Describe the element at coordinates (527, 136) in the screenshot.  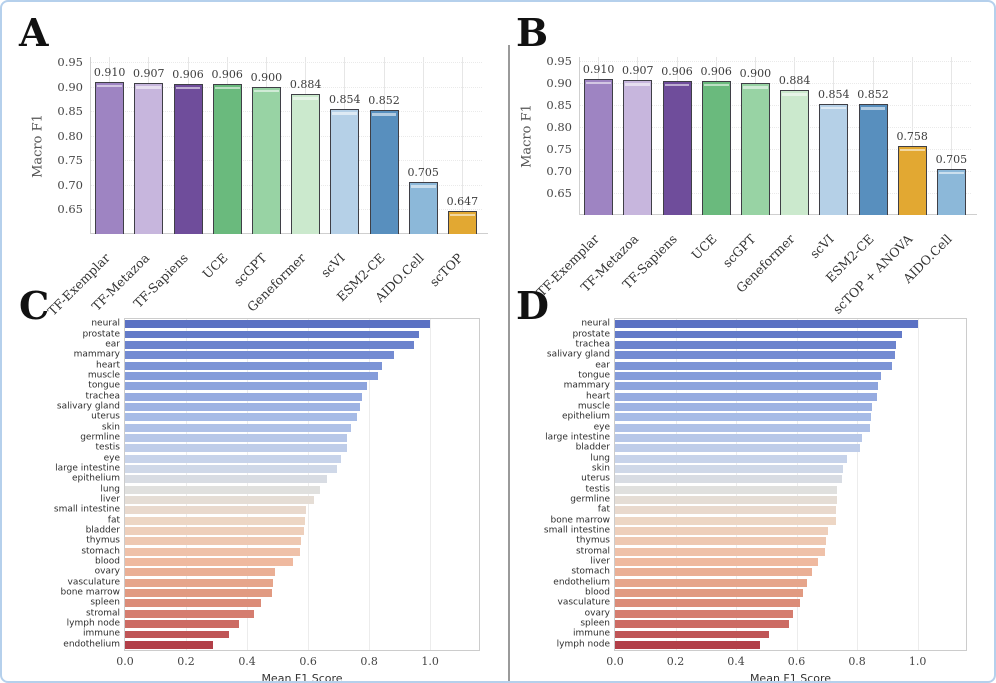
I see `y-axis-title: Macro F1` at that location.